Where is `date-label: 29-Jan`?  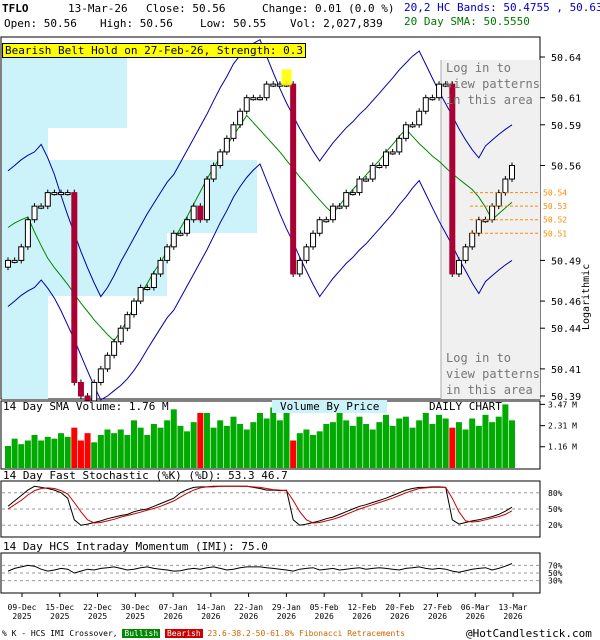
date-label: 29-Jan is located at coordinates (286, 607).